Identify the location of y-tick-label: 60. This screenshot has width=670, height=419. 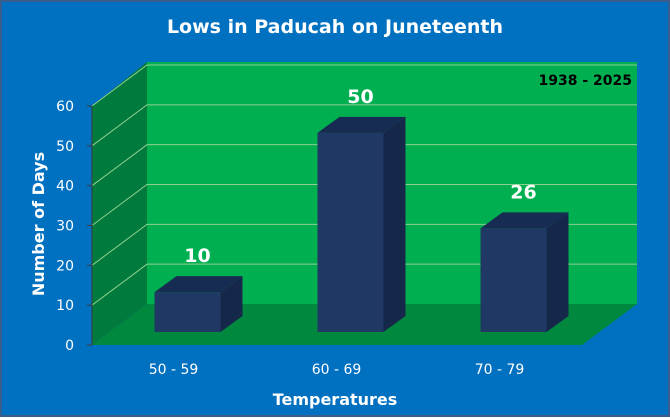
(65, 107).